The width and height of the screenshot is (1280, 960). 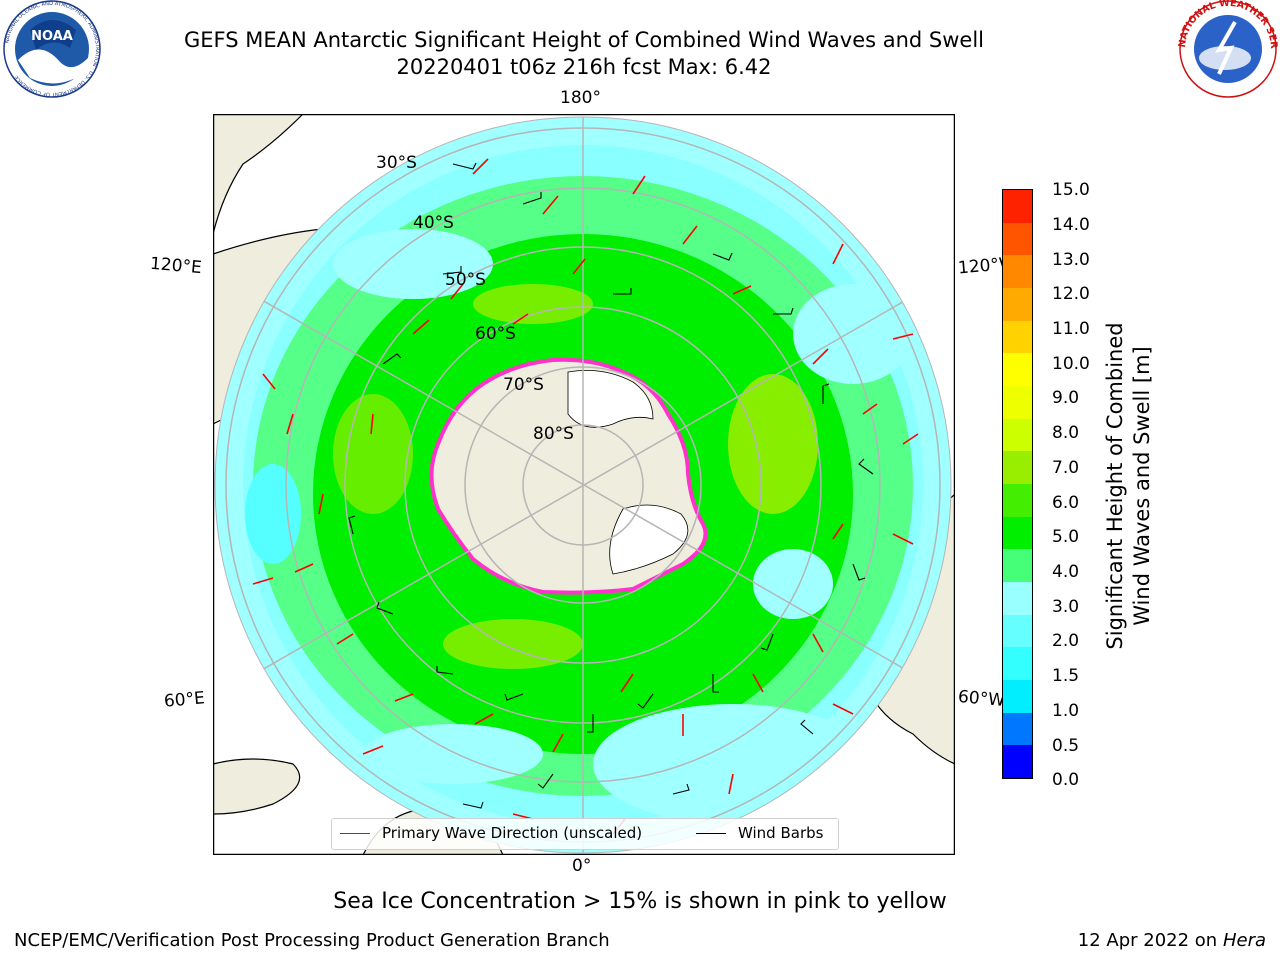 What do you see at coordinates (1066, 398) in the screenshot?
I see `colorbar-tick: 9.0` at bounding box center [1066, 398].